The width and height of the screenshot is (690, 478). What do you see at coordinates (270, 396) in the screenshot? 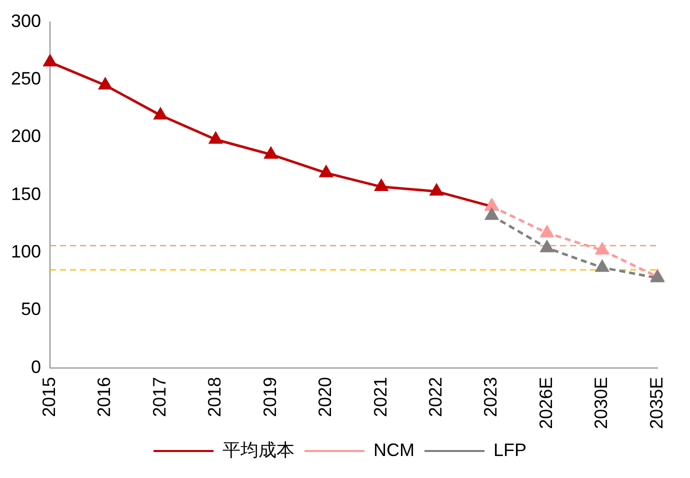
I see `x-tick-label: 2019` at bounding box center [270, 396].